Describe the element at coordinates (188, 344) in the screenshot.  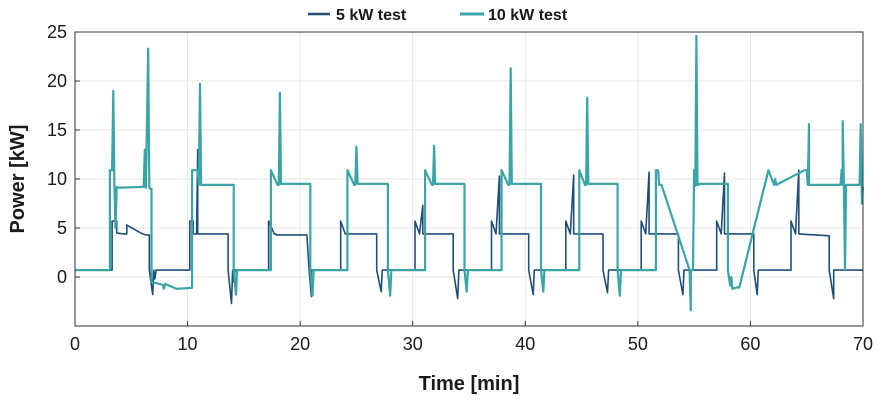
I see `x-tick-label: 10` at that location.